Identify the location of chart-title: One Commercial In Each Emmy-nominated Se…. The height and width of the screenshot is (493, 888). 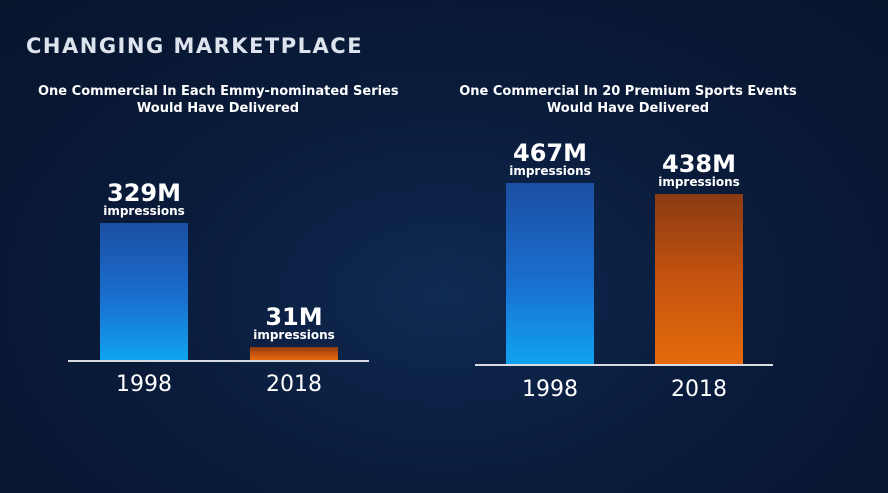
(218, 100).